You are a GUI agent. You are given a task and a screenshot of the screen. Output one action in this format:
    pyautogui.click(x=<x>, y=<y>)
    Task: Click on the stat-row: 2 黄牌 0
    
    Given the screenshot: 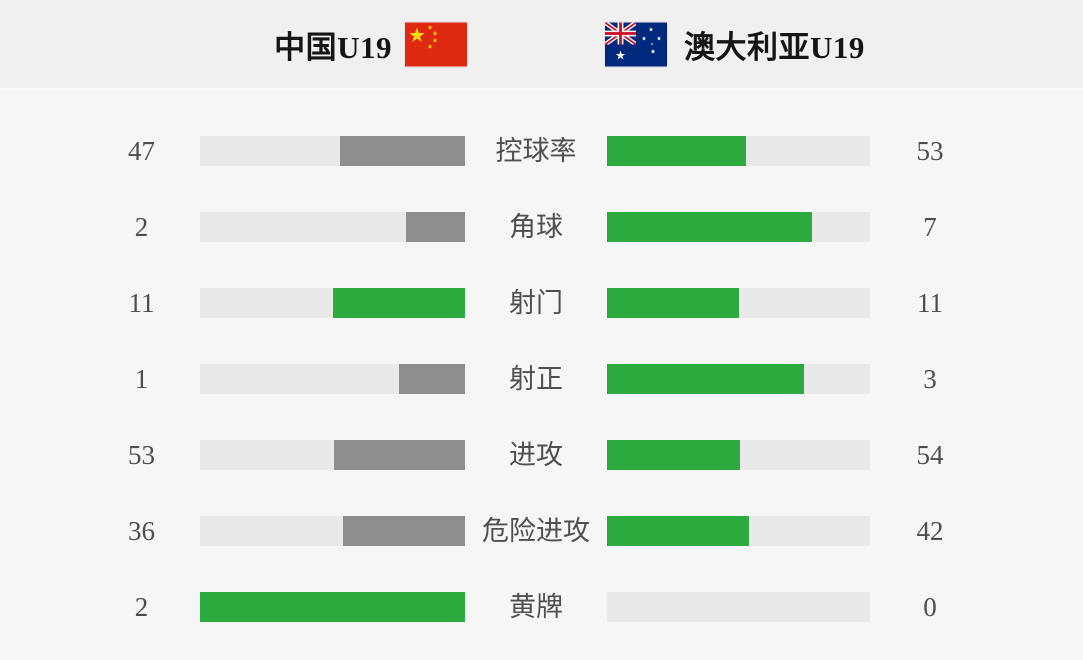 What is the action you would take?
    pyautogui.click(x=536, y=607)
    